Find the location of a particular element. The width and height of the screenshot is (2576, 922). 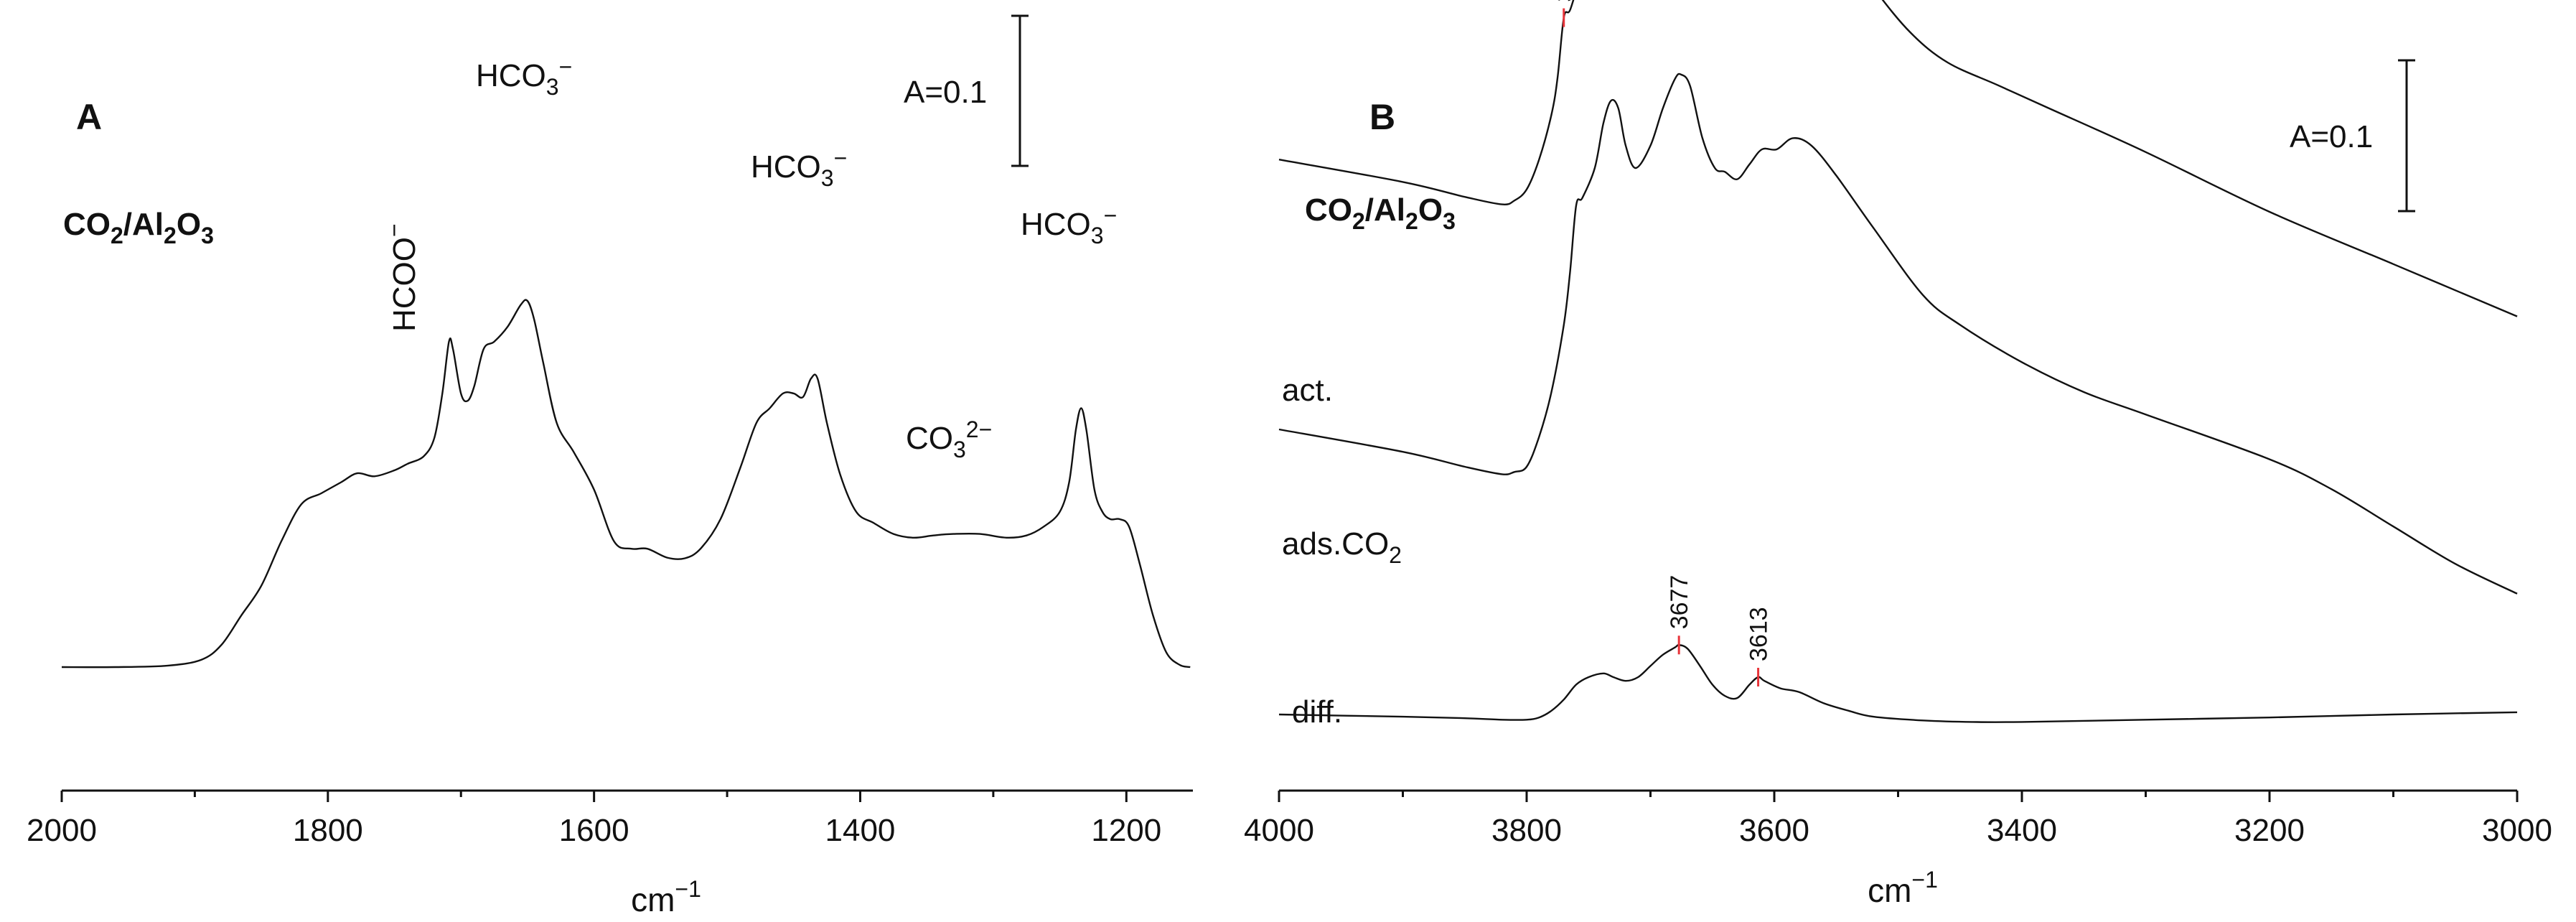

band-label-hco3-1230: HCO3− is located at coordinates (1069, 225).